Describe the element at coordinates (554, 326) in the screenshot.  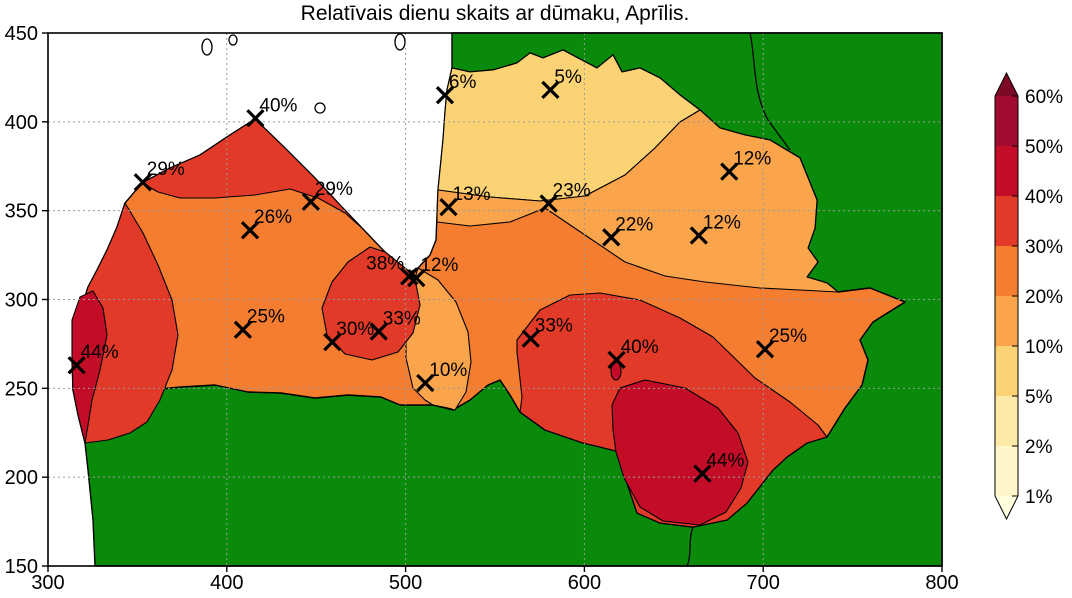
I see `station-value-label: 33%` at that location.